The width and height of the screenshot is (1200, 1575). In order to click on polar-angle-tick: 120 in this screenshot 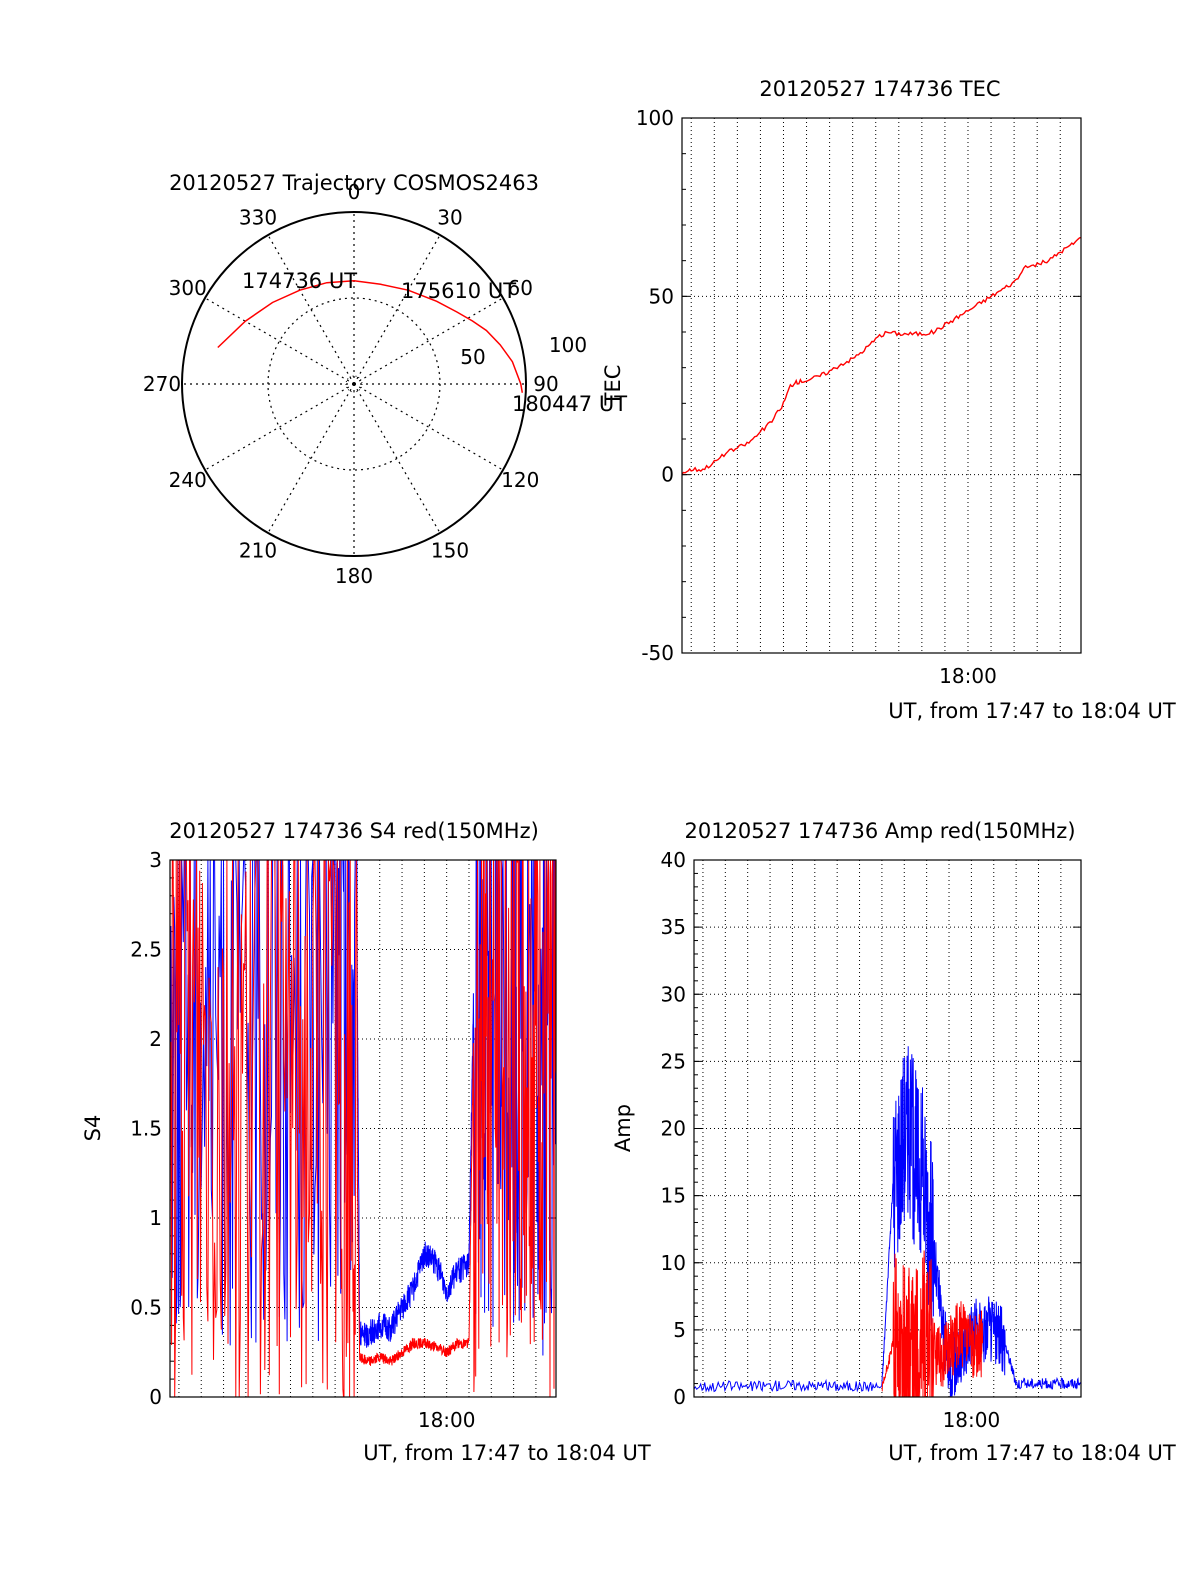, I will do `click(520, 480)`.